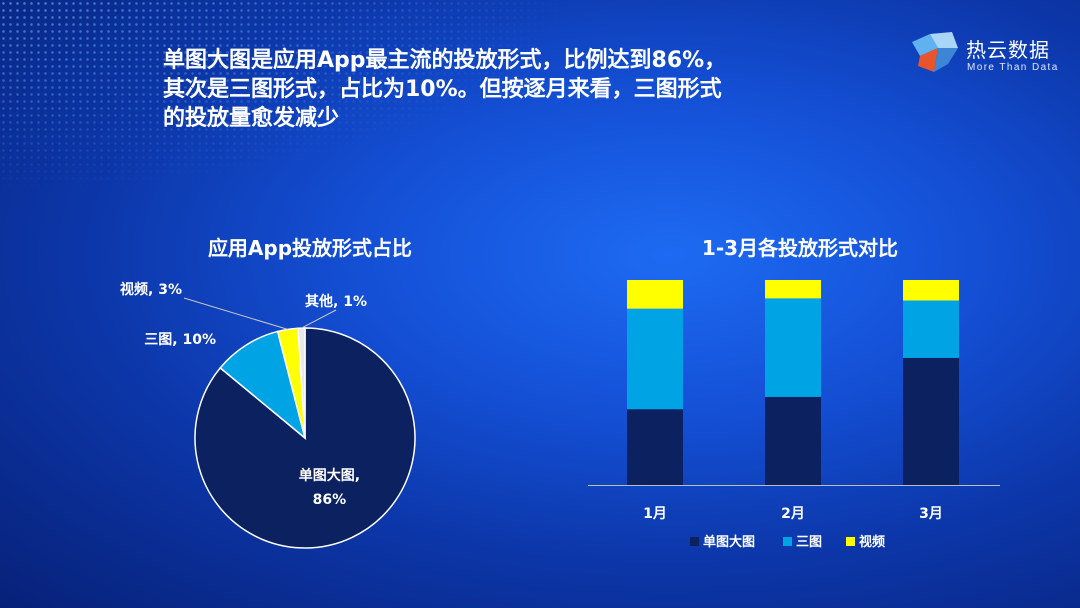  Describe the element at coordinates (1008, 50) in the screenshot. I see `brand-name: 热云数据` at that location.